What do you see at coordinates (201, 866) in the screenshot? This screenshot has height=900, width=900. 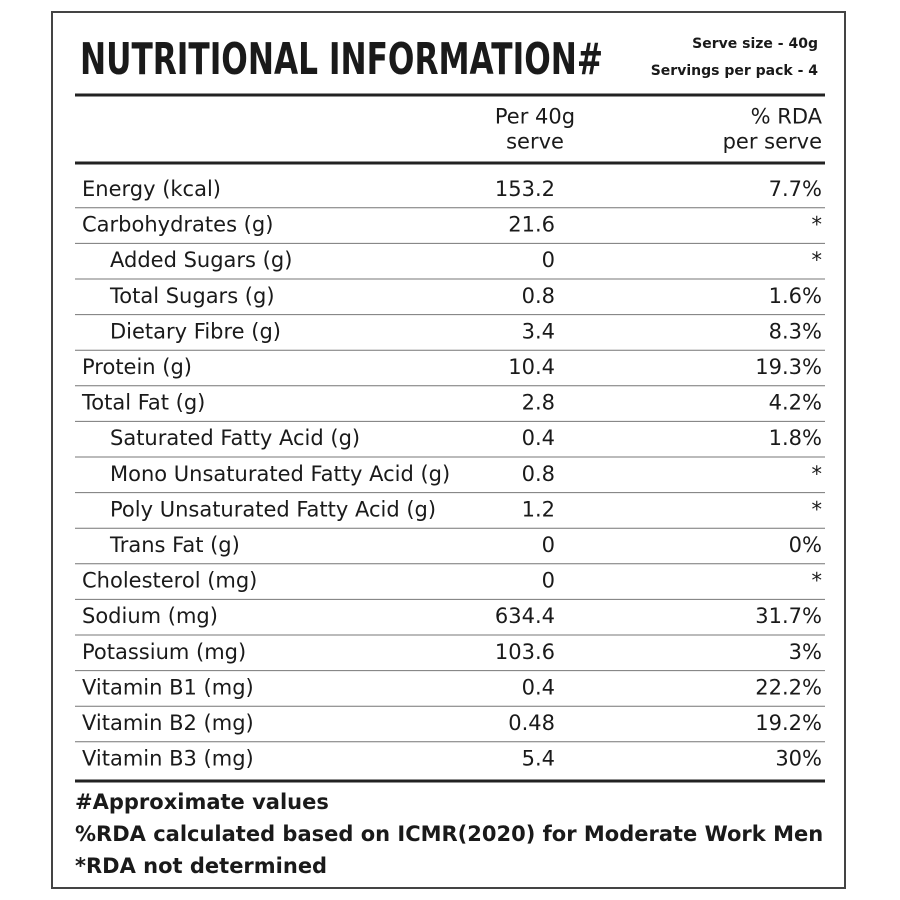 I see `footnote: *RDA not determined` at bounding box center [201, 866].